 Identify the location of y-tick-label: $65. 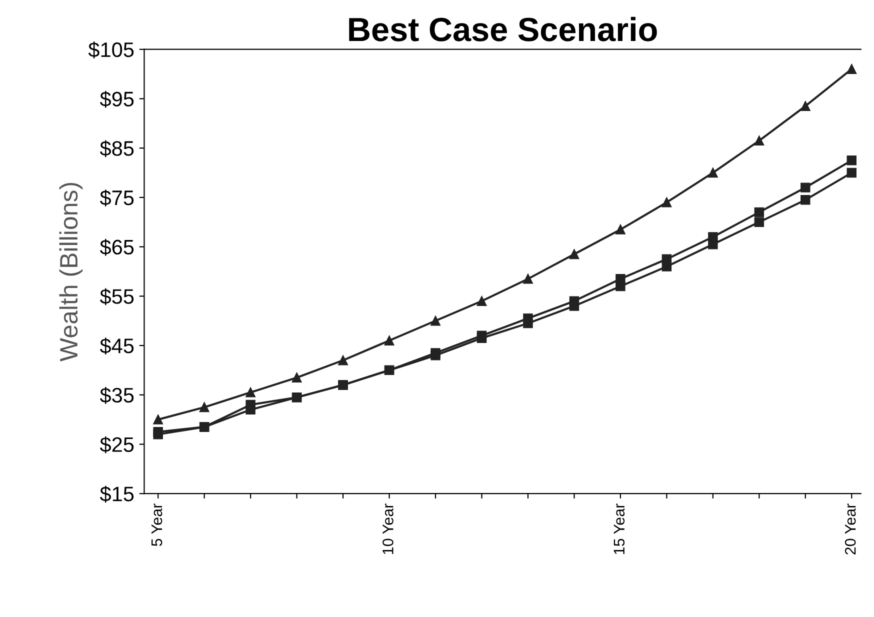
(117, 247).